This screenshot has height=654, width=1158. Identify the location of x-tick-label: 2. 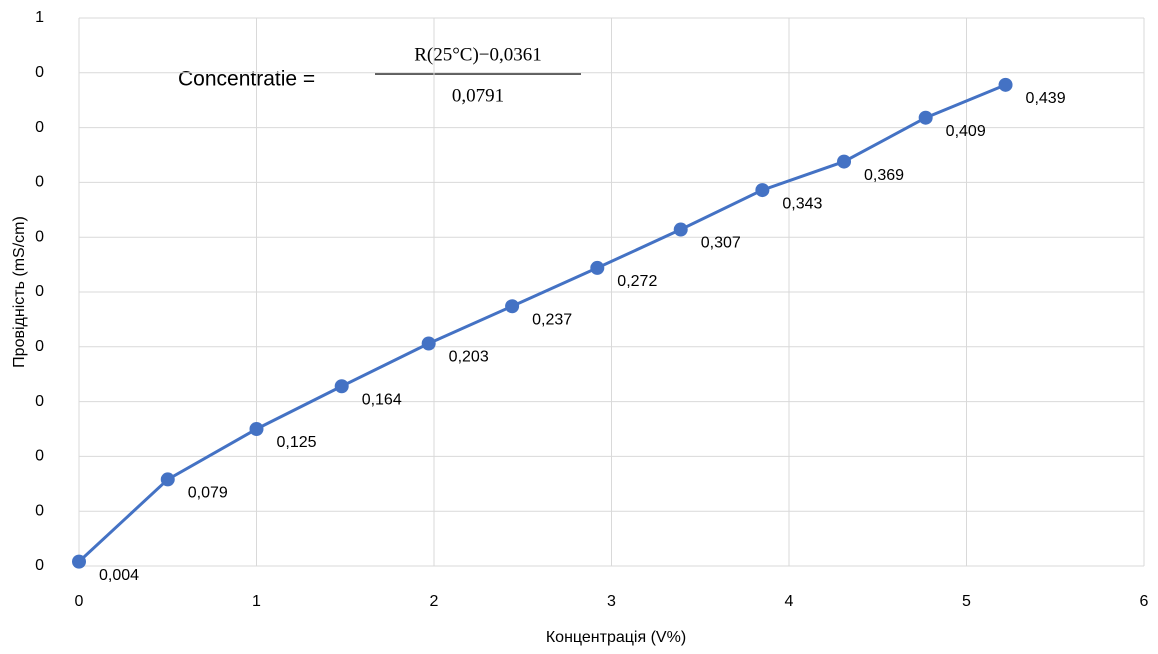
(434, 601).